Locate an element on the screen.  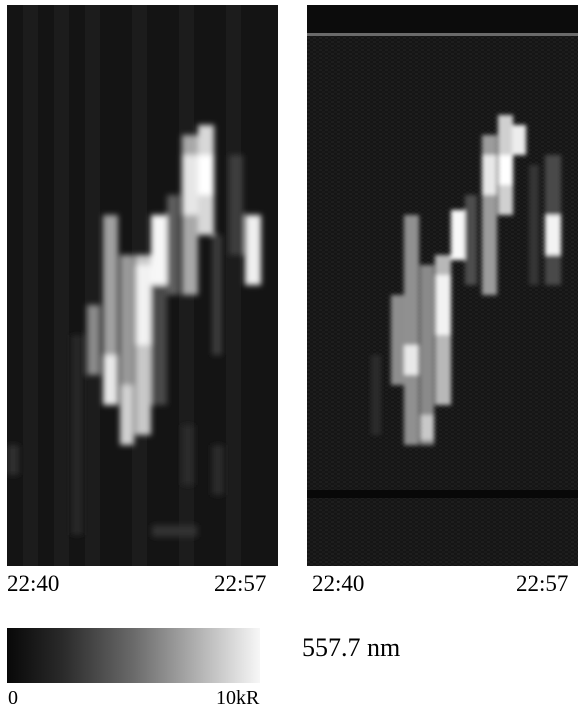
wavelength-label: 557.7 nm is located at coordinates (351, 647).